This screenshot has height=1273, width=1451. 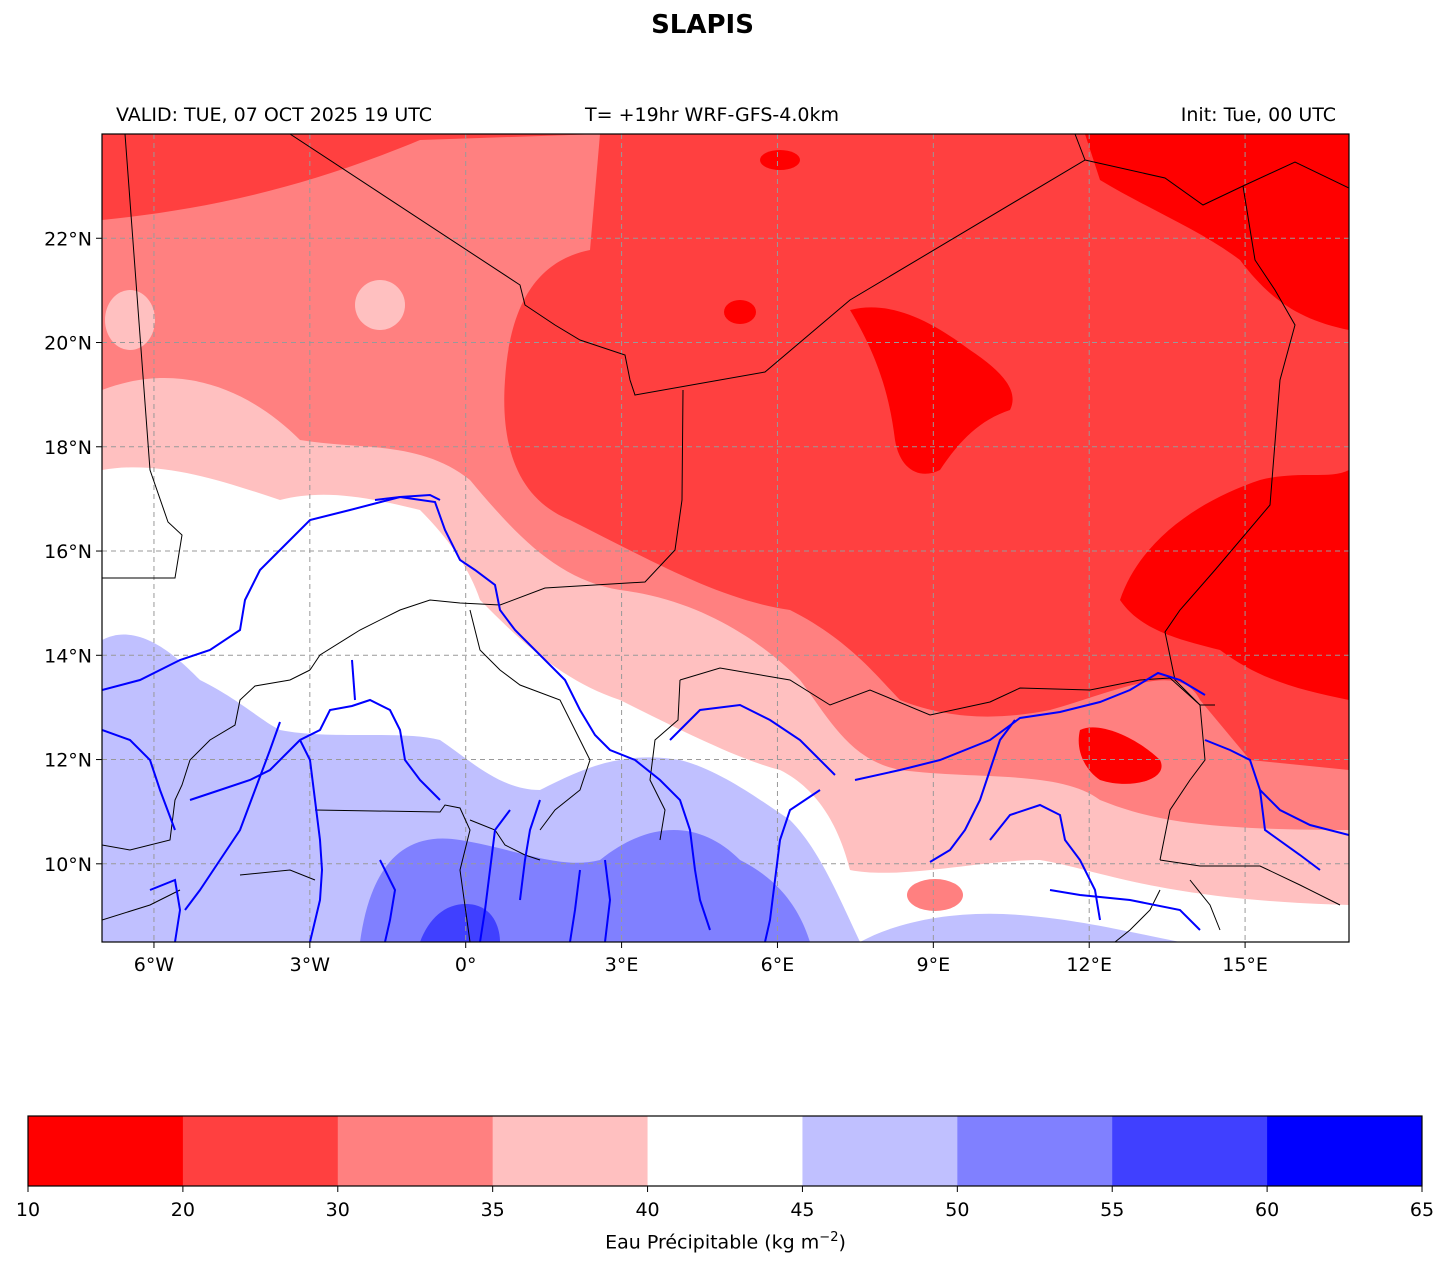 I want to click on colorbar-tick-label: 60, so click(x=1267, y=1210).